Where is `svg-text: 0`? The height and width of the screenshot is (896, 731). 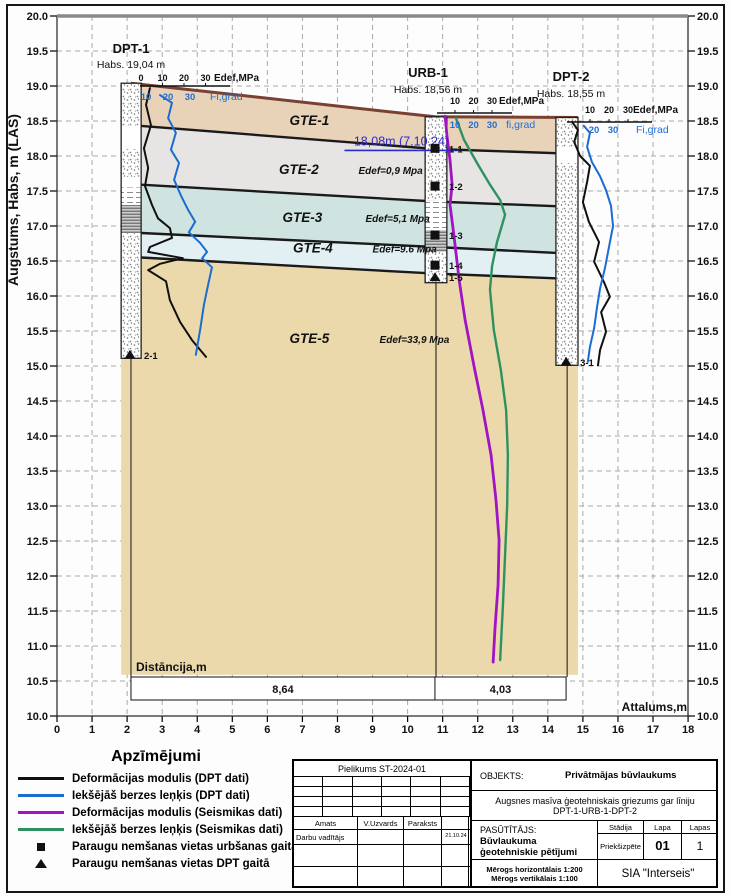
svg-text: 0 is located at coordinates (140, 78).